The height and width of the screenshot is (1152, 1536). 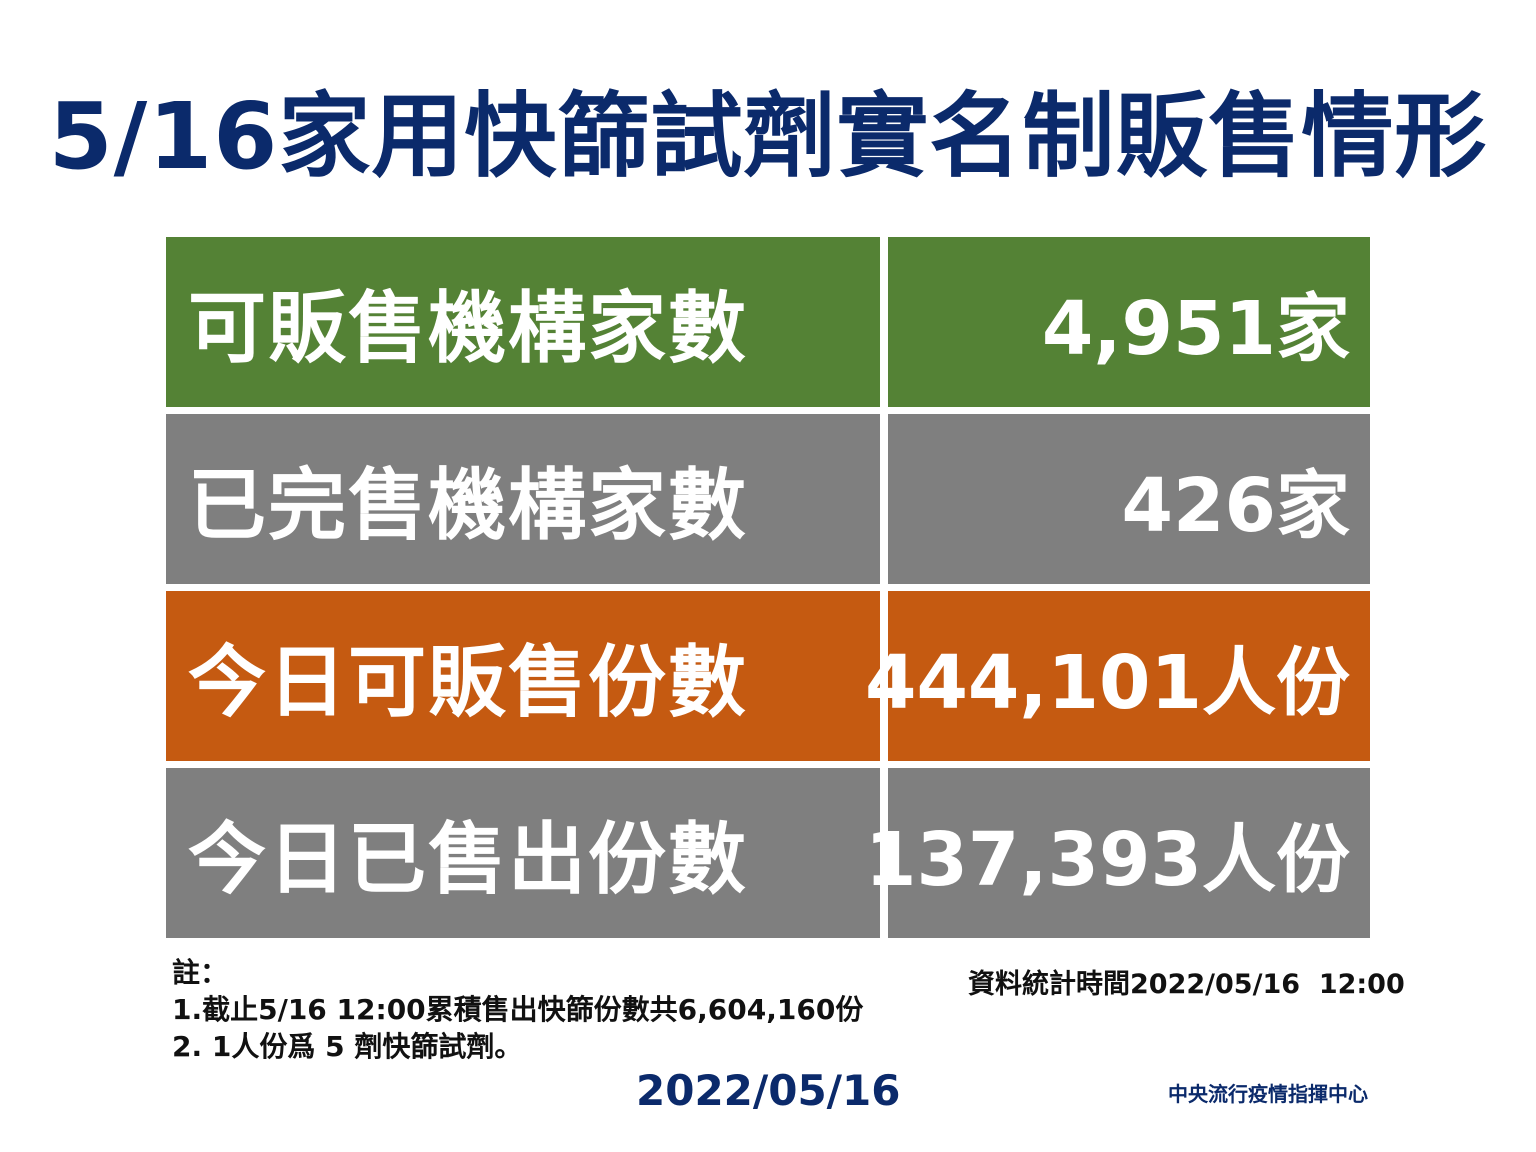 What do you see at coordinates (1186, 984) in the screenshot?
I see `data-timestamp: 資料統計時間2022/05/16 12:00` at bounding box center [1186, 984].